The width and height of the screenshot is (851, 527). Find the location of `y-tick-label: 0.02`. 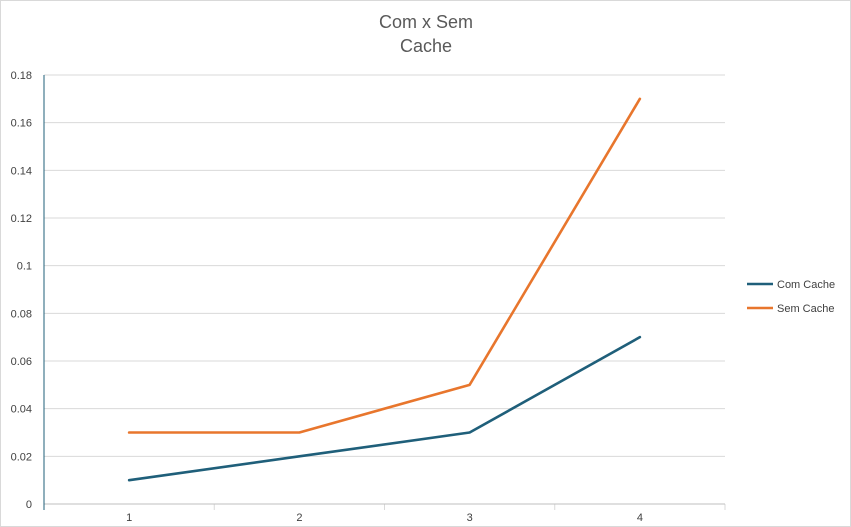

y-tick-label: 0.02 is located at coordinates (21, 457).